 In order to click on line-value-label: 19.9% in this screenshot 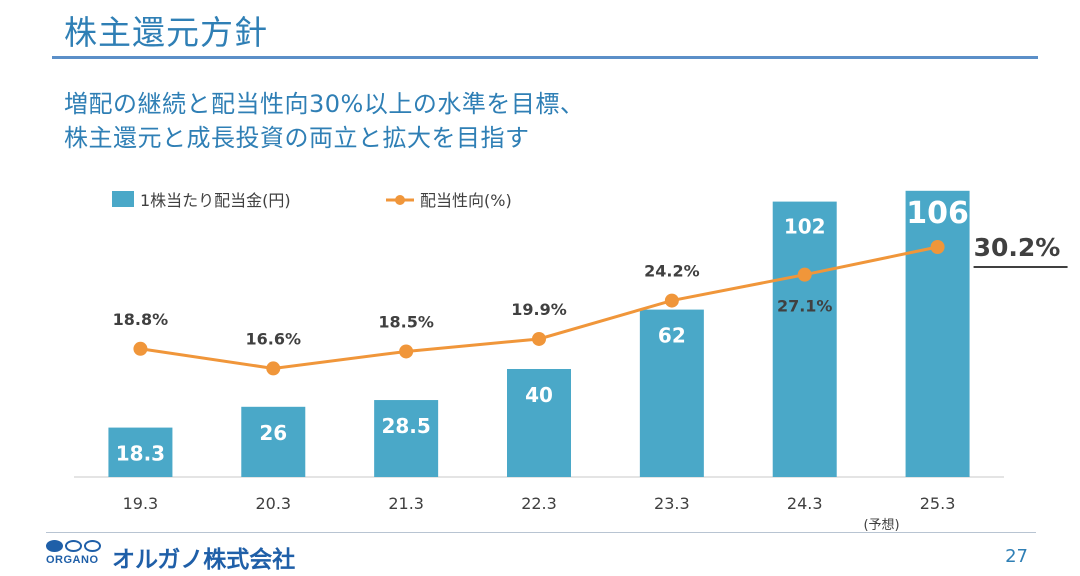, I will do `click(539, 309)`.